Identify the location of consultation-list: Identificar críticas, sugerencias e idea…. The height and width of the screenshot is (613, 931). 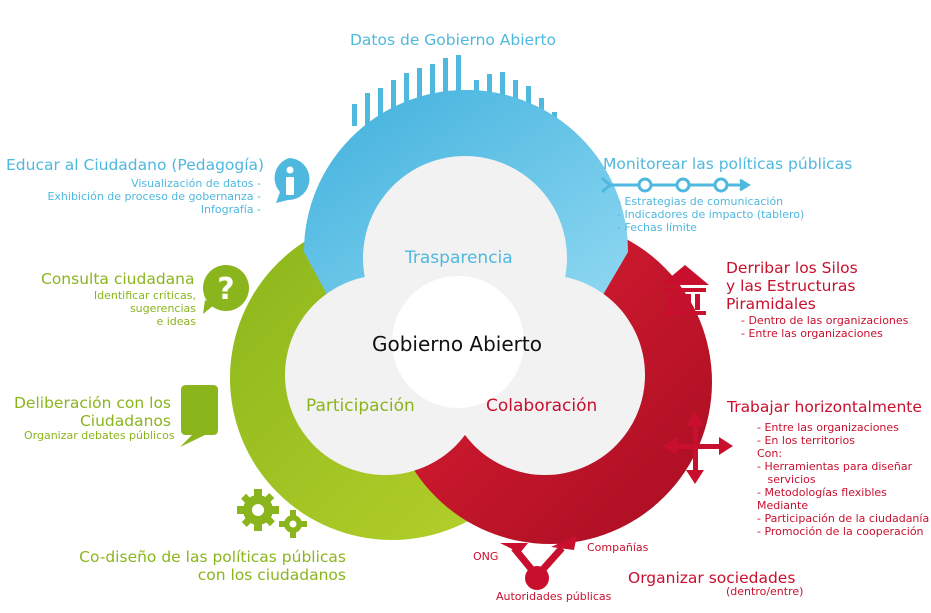
(145, 308).